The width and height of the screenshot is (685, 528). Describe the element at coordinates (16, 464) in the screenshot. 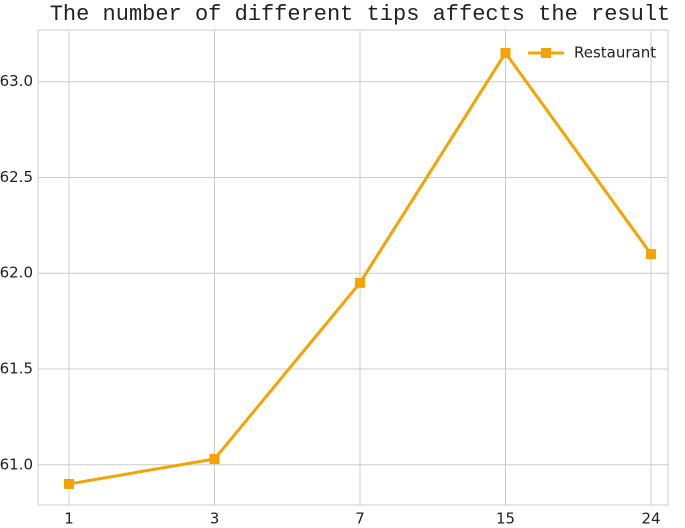

I see `y-tick-label: 61.0` at that location.